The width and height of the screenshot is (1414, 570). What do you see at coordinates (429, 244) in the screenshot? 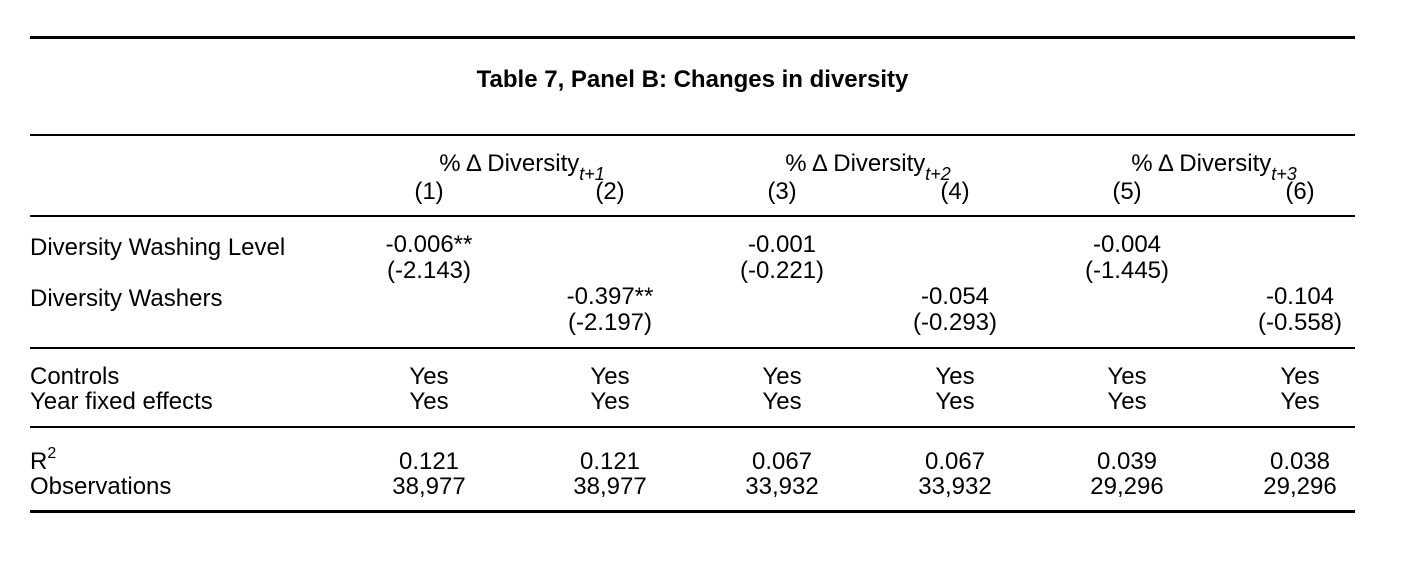
I see `coef-cell: -0.006**` at bounding box center [429, 244].